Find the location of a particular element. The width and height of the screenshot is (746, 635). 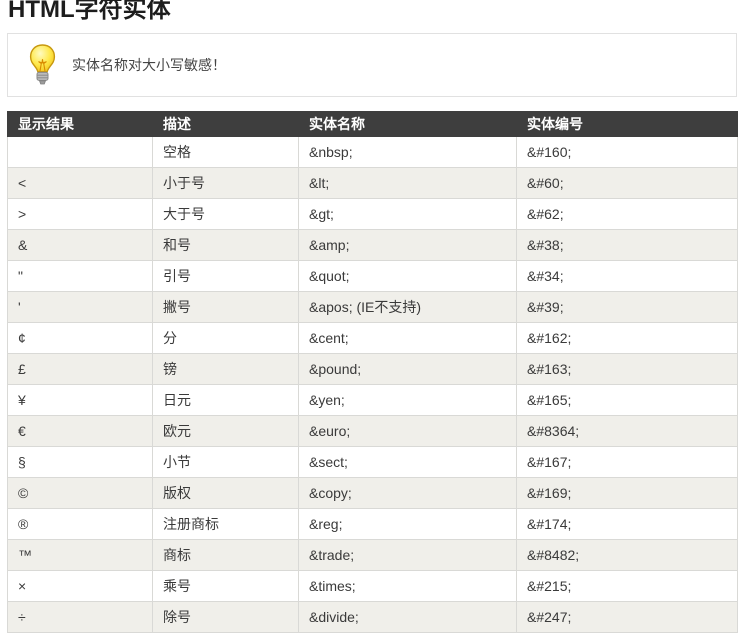

cell-entity-number: &#39; is located at coordinates (627, 307).